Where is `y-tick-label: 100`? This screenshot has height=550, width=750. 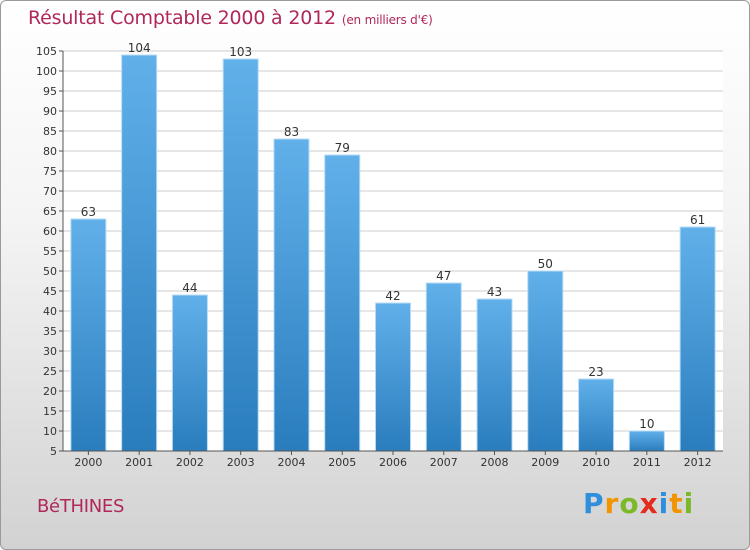
y-tick-label: 100 is located at coordinates (46, 71).